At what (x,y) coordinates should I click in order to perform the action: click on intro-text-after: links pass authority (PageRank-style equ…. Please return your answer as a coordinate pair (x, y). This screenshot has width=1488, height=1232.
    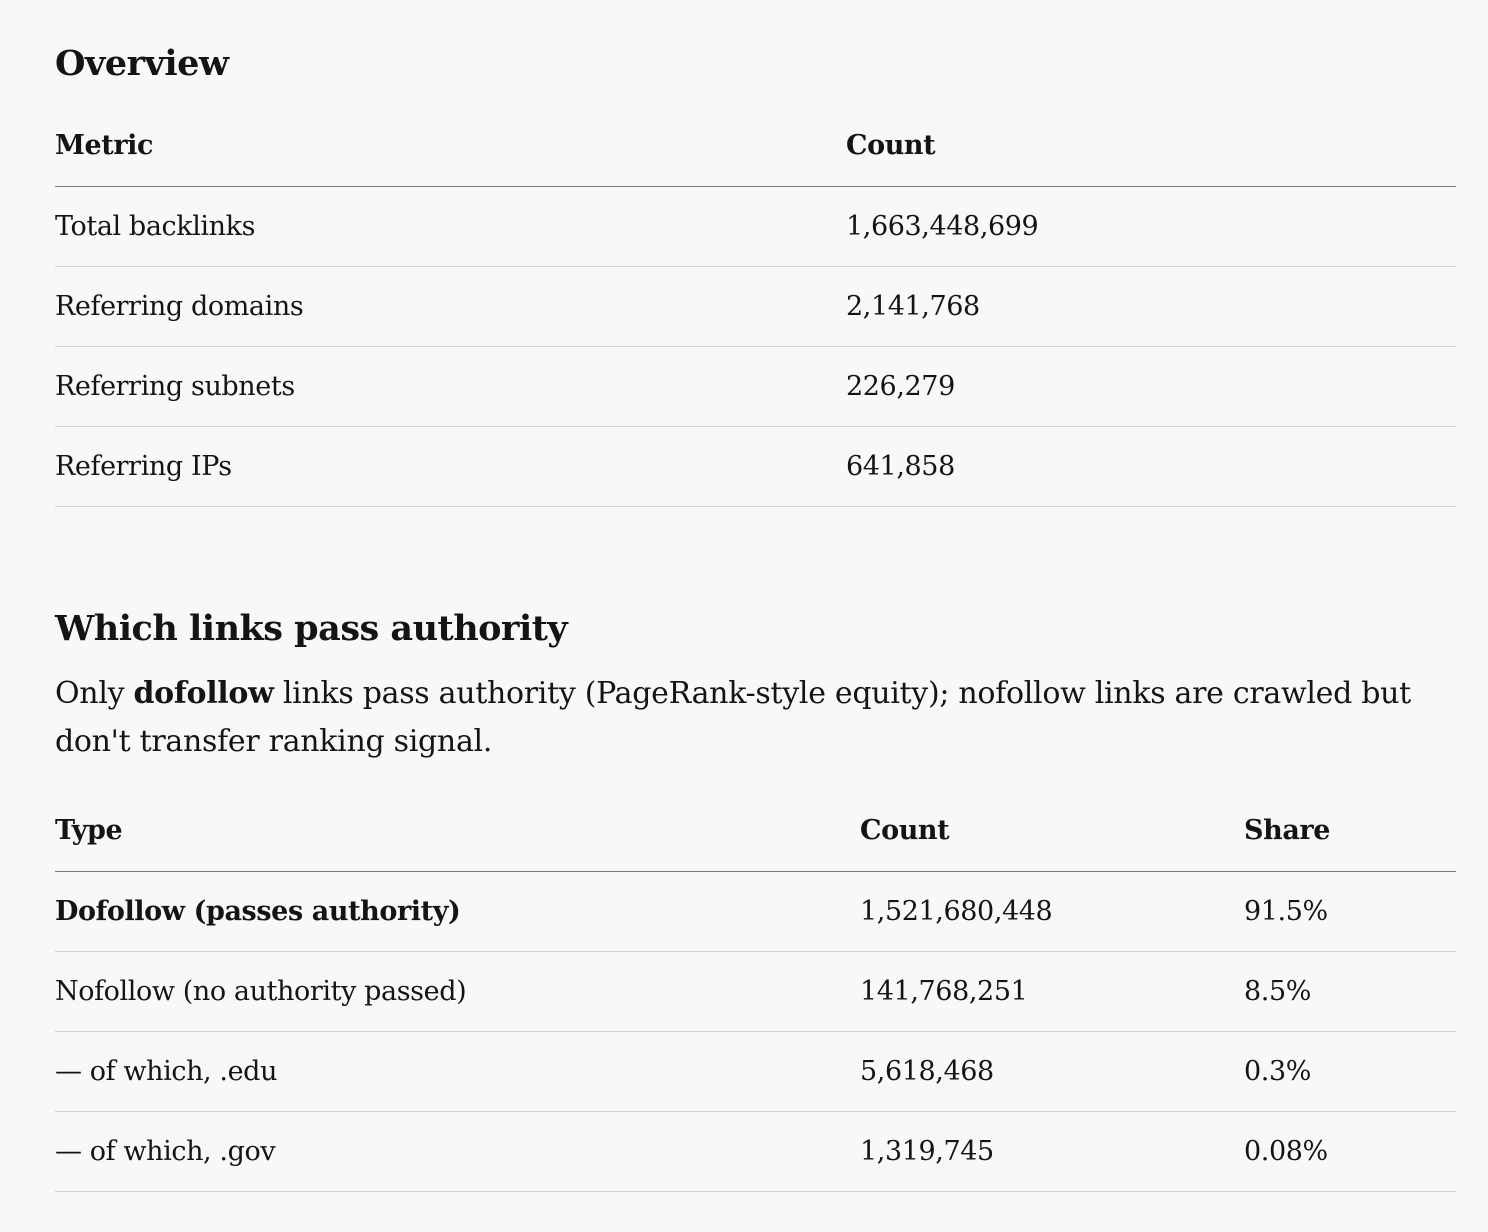
    Looking at the image, I should click on (733, 717).